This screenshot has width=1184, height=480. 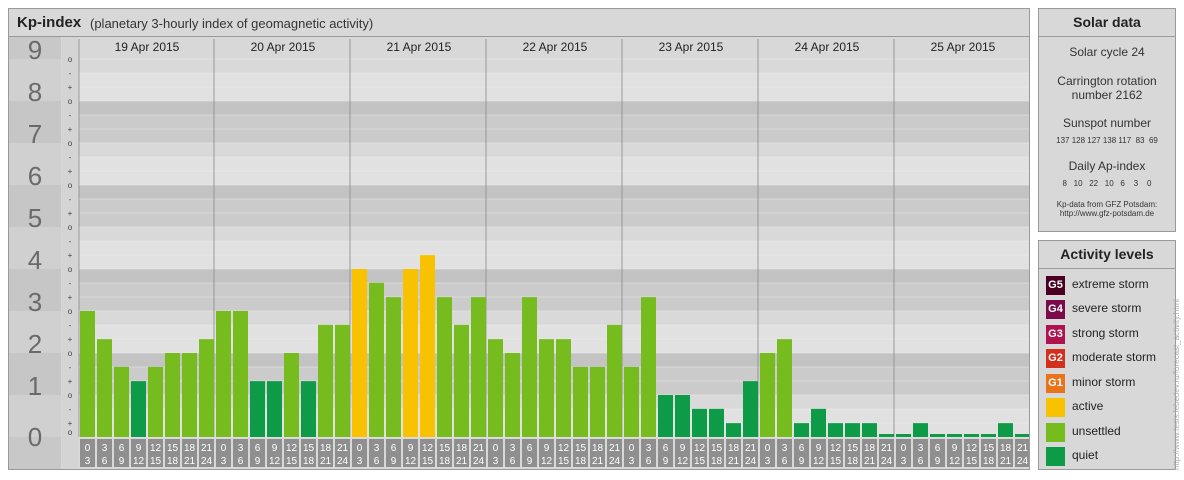 What do you see at coordinates (1104, 382) in the screenshot?
I see `level-label-g1: minor storm` at bounding box center [1104, 382].